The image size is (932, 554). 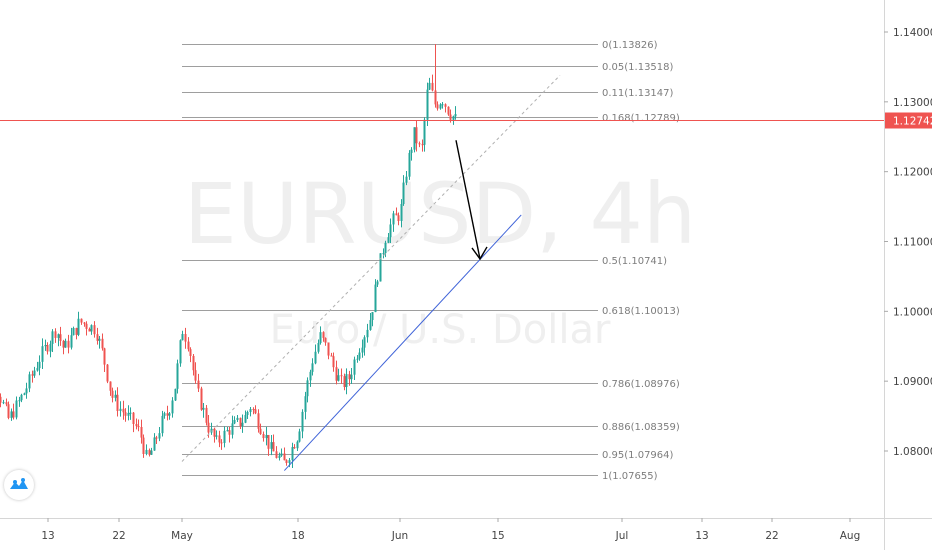 I want to click on y-tick-label: 1.10000, so click(x=912, y=312).